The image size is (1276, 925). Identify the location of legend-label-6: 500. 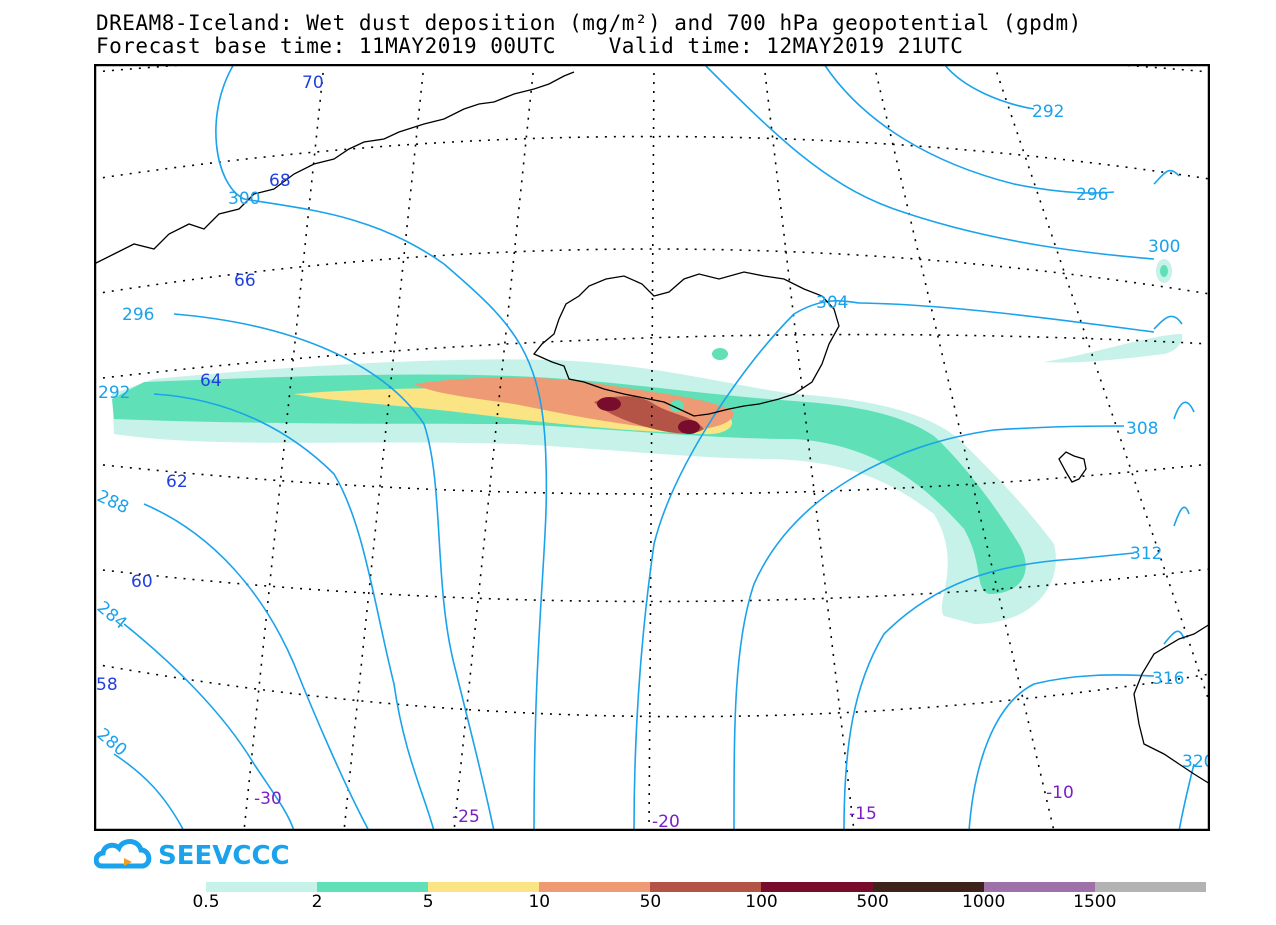
(872, 902).